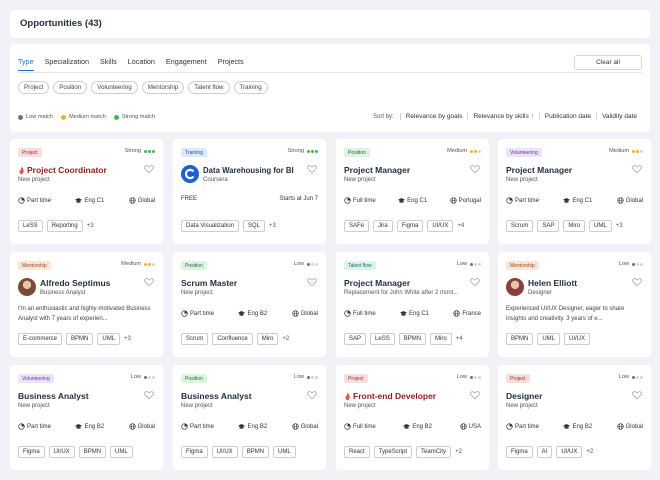 The height and width of the screenshot is (480, 660). What do you see at coordinates (186, 61) in the screenshot?
I see `tab-engagement: Engagement` at bounding box center [186, 61].